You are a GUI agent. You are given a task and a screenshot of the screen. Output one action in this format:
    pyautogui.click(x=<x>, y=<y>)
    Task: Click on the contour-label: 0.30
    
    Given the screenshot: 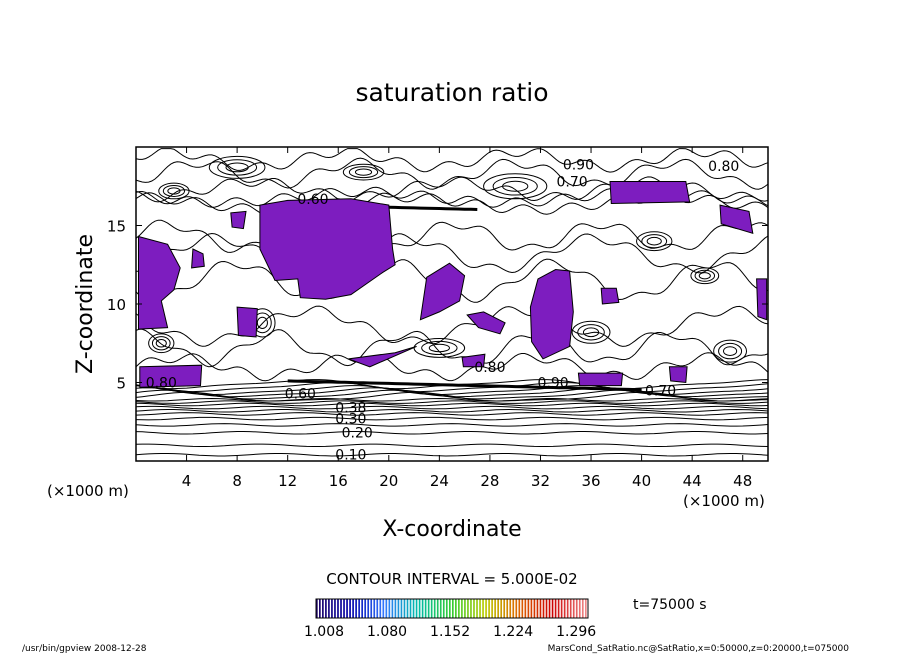 What is the action you would take?
    pyautogui.click(x=350, y=420)
    